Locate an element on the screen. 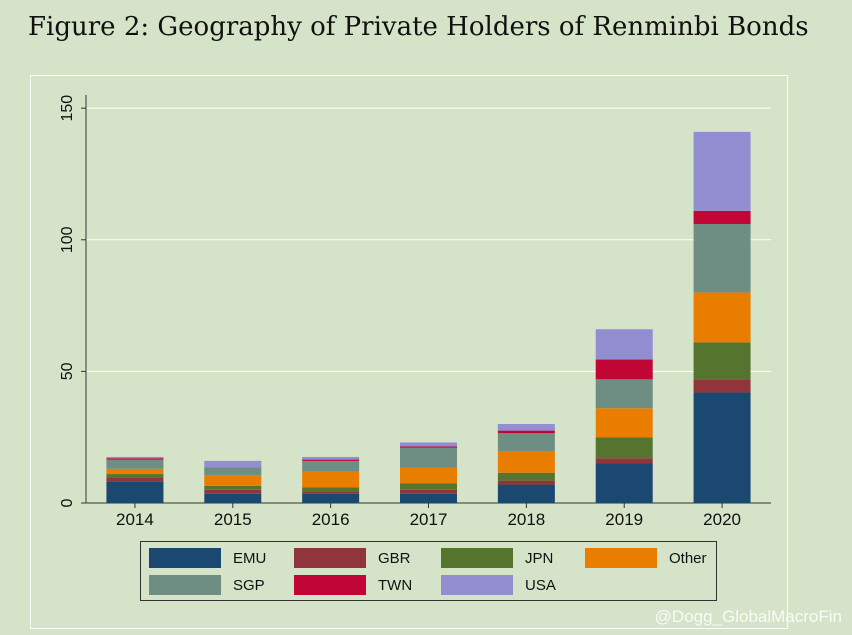  bar-segment-gbr-2020 is located at coordinates (722, 386).